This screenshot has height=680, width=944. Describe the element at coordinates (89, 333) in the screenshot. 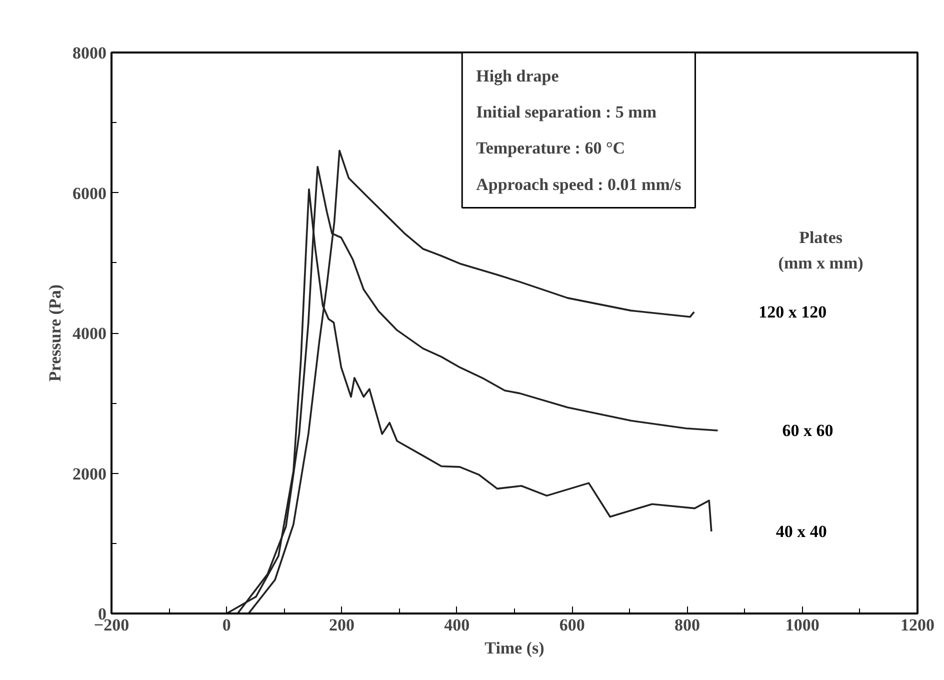

I see `y-tick-label: 4000` at that location.